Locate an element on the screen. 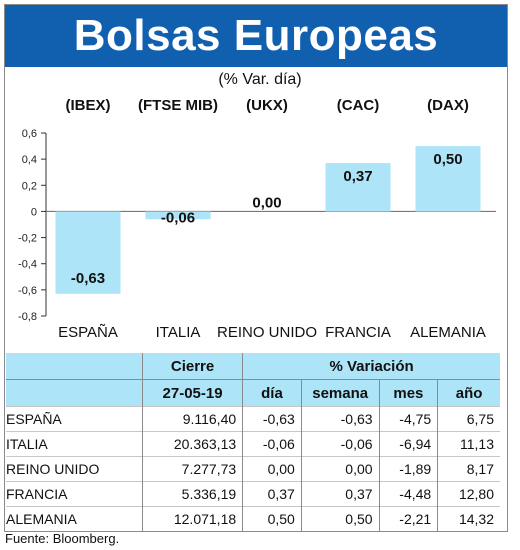 Image resolution: width=520 pixels, height=550 pixels. row-semana: -0,63 is located at coordinates (340, 419).